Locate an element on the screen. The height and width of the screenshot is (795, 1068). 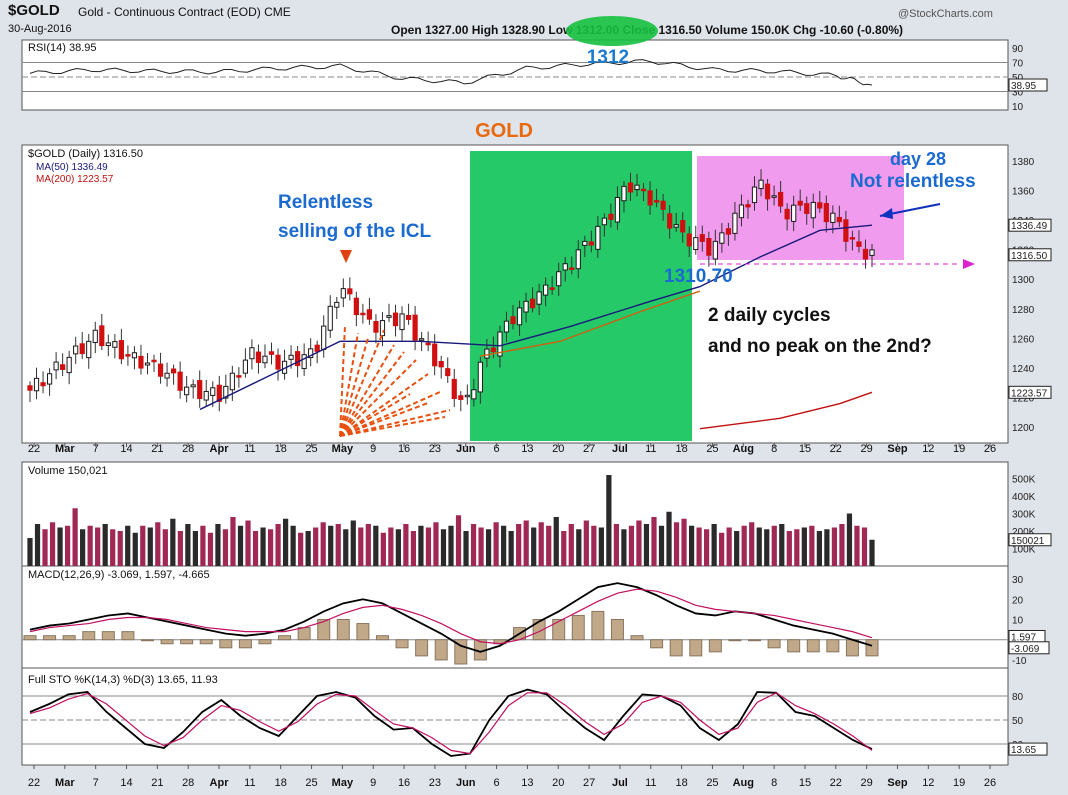
macd-last-label-2: -3.069 is located at coordinates (1025, 649).